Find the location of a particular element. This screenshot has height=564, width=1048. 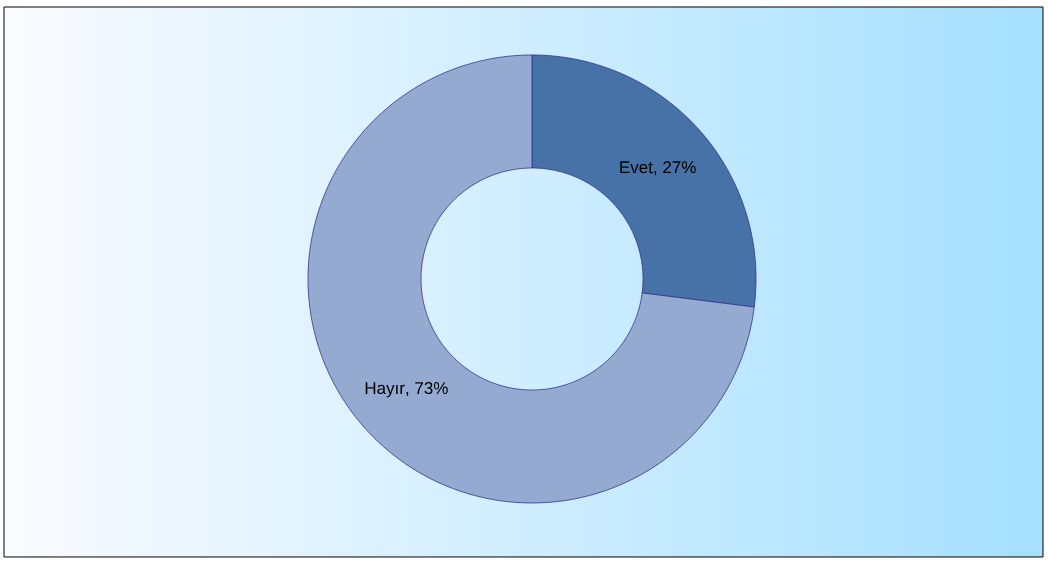

slice-label: Hayır is located at coordinates (385, 390).